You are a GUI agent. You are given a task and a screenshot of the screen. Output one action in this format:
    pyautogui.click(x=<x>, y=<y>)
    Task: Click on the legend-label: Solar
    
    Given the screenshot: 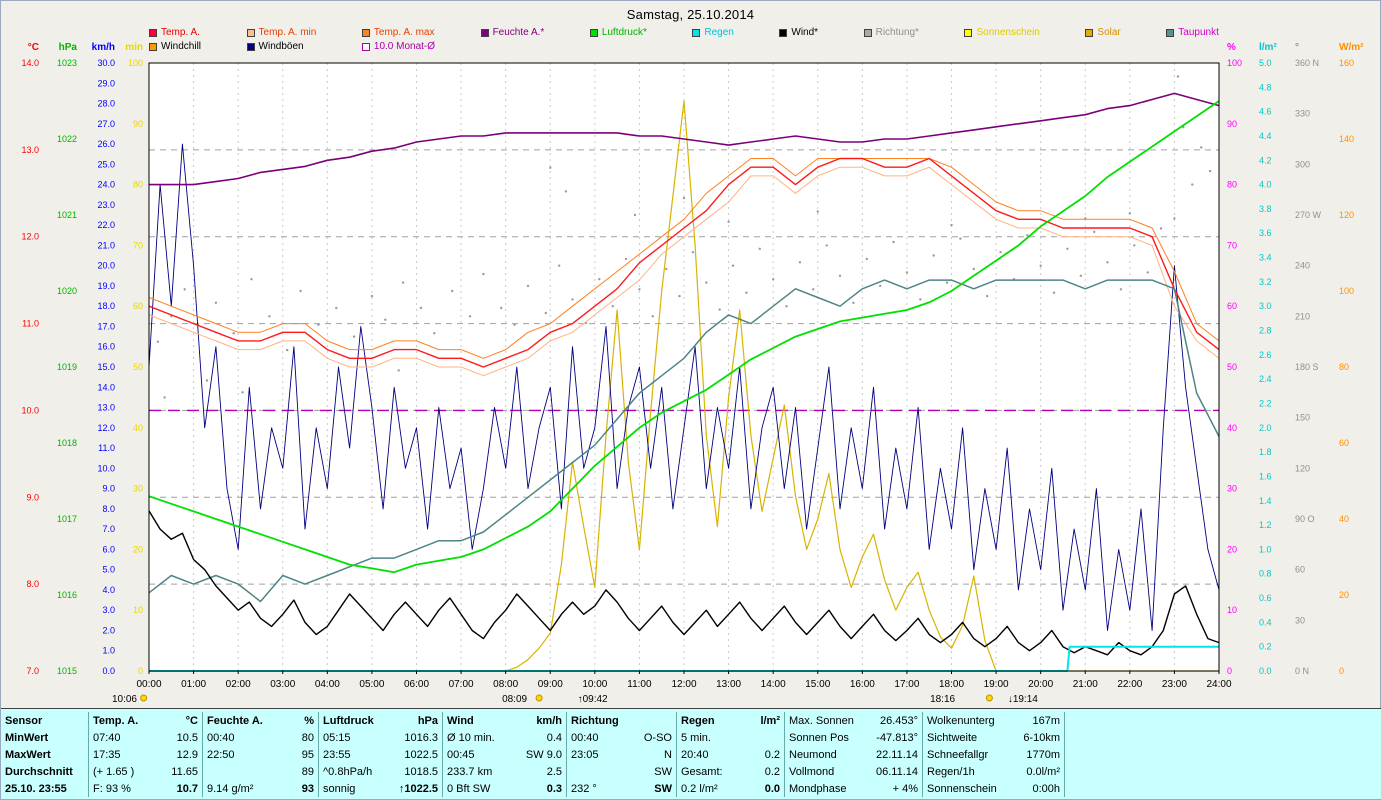 What is the action you would take?
    pyautogui.click(x=1109, y=32)
    